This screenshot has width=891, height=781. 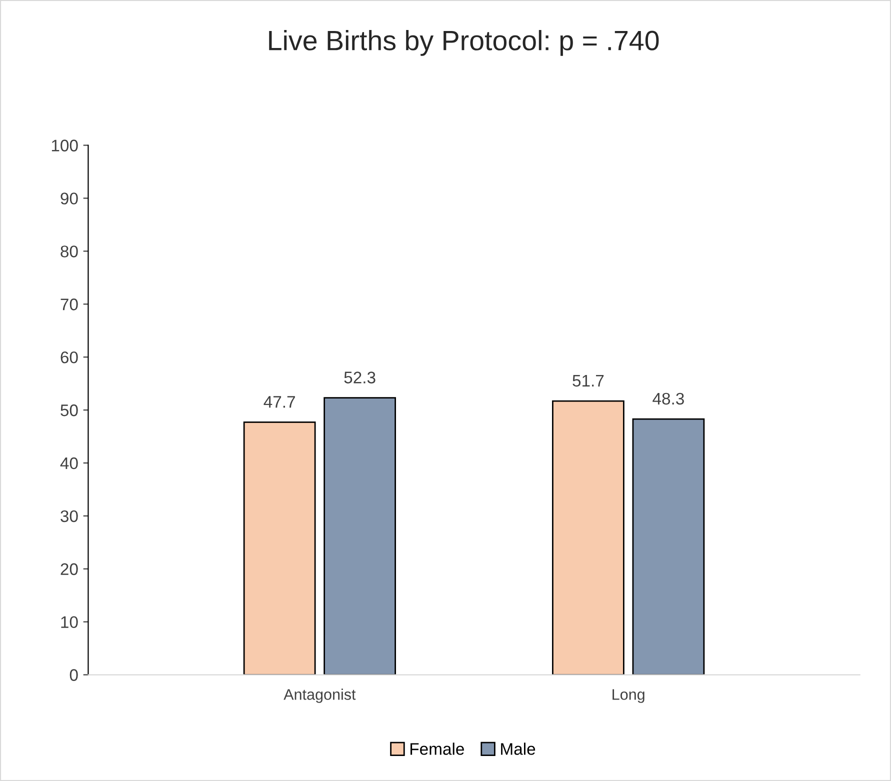 What do you see at coordinates (437, 748) in the screenshot?
I see `legend-label: Female` at bounding box center [437, 748].